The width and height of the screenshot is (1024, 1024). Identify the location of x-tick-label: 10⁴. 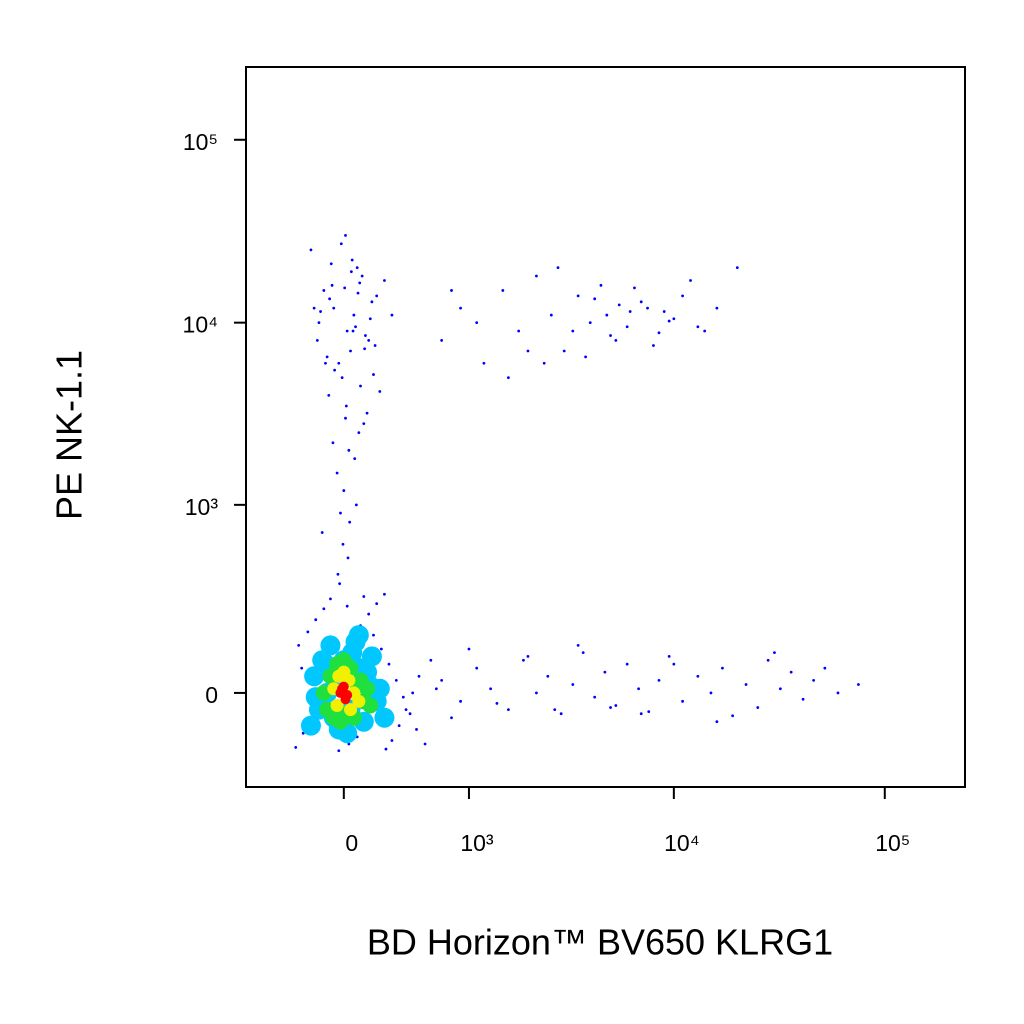
(681, 843).